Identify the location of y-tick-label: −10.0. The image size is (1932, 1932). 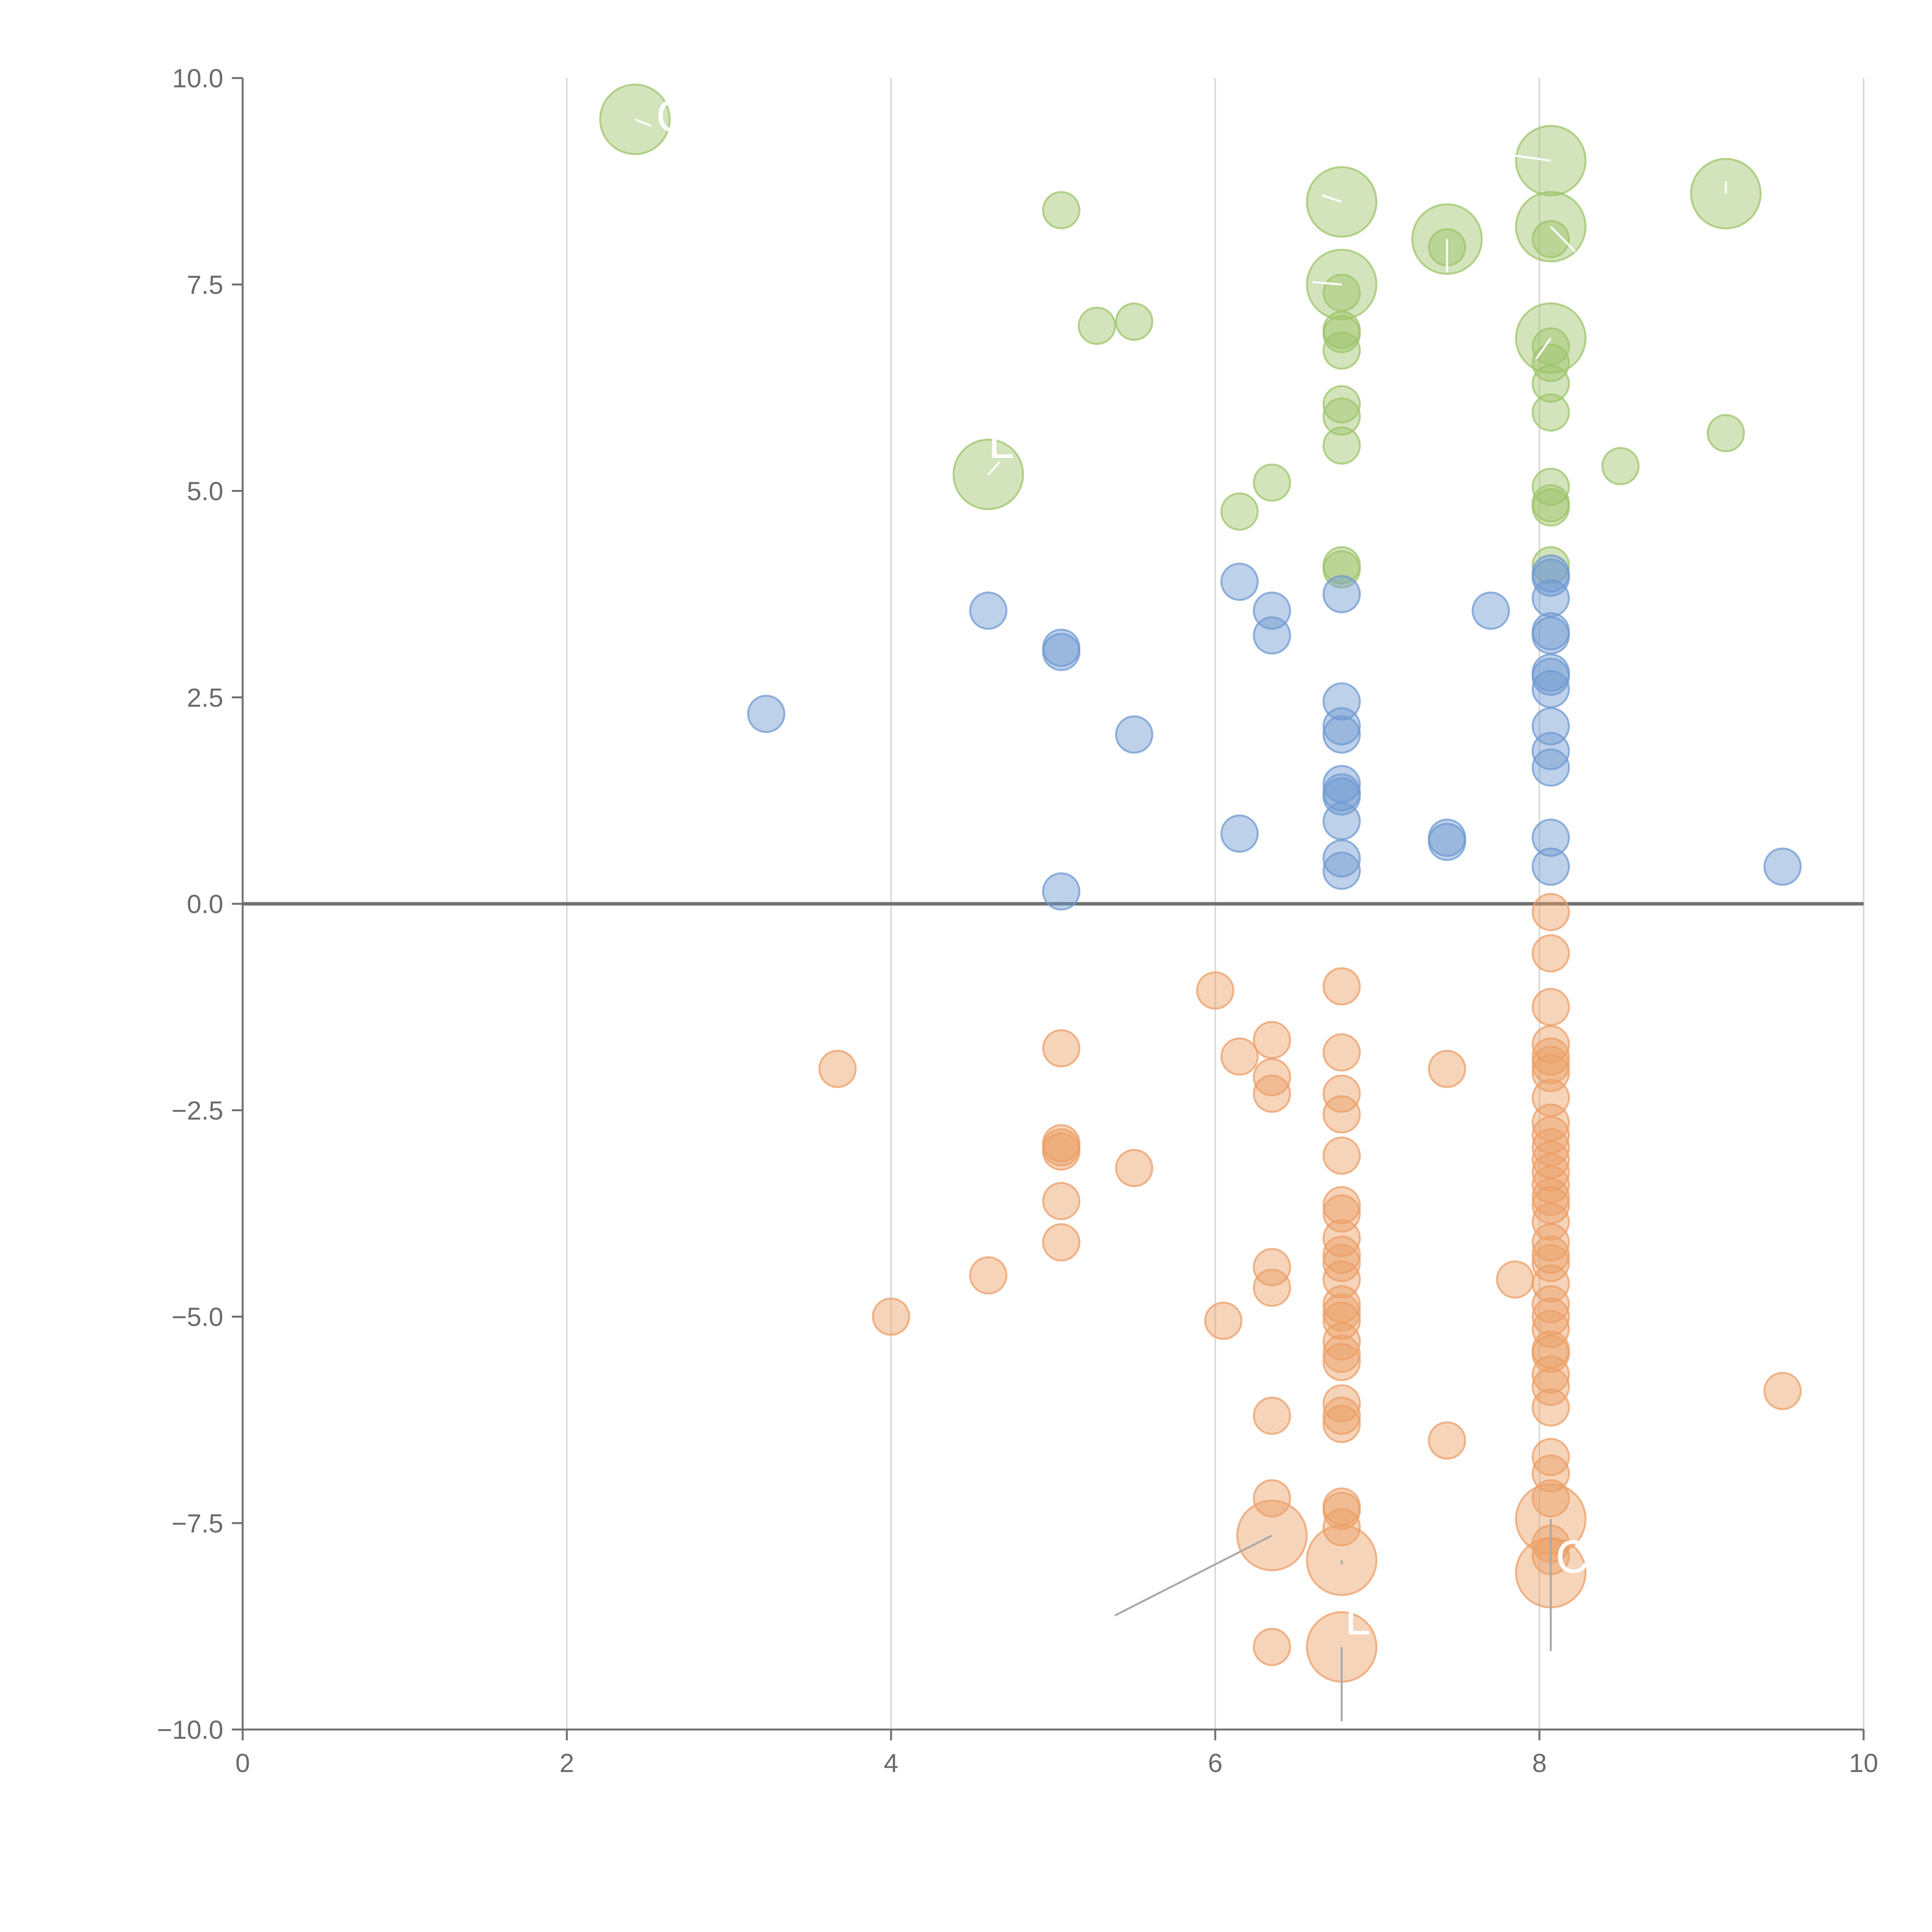
(190, 1730).